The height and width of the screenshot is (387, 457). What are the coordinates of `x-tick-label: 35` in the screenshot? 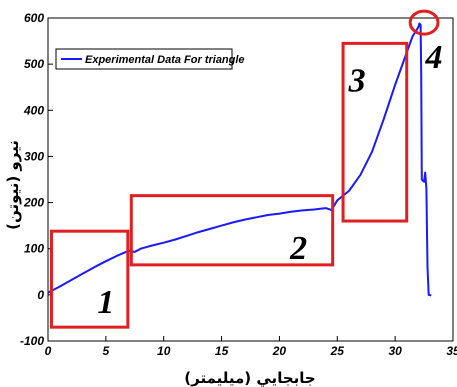 It's located at (451, 351).